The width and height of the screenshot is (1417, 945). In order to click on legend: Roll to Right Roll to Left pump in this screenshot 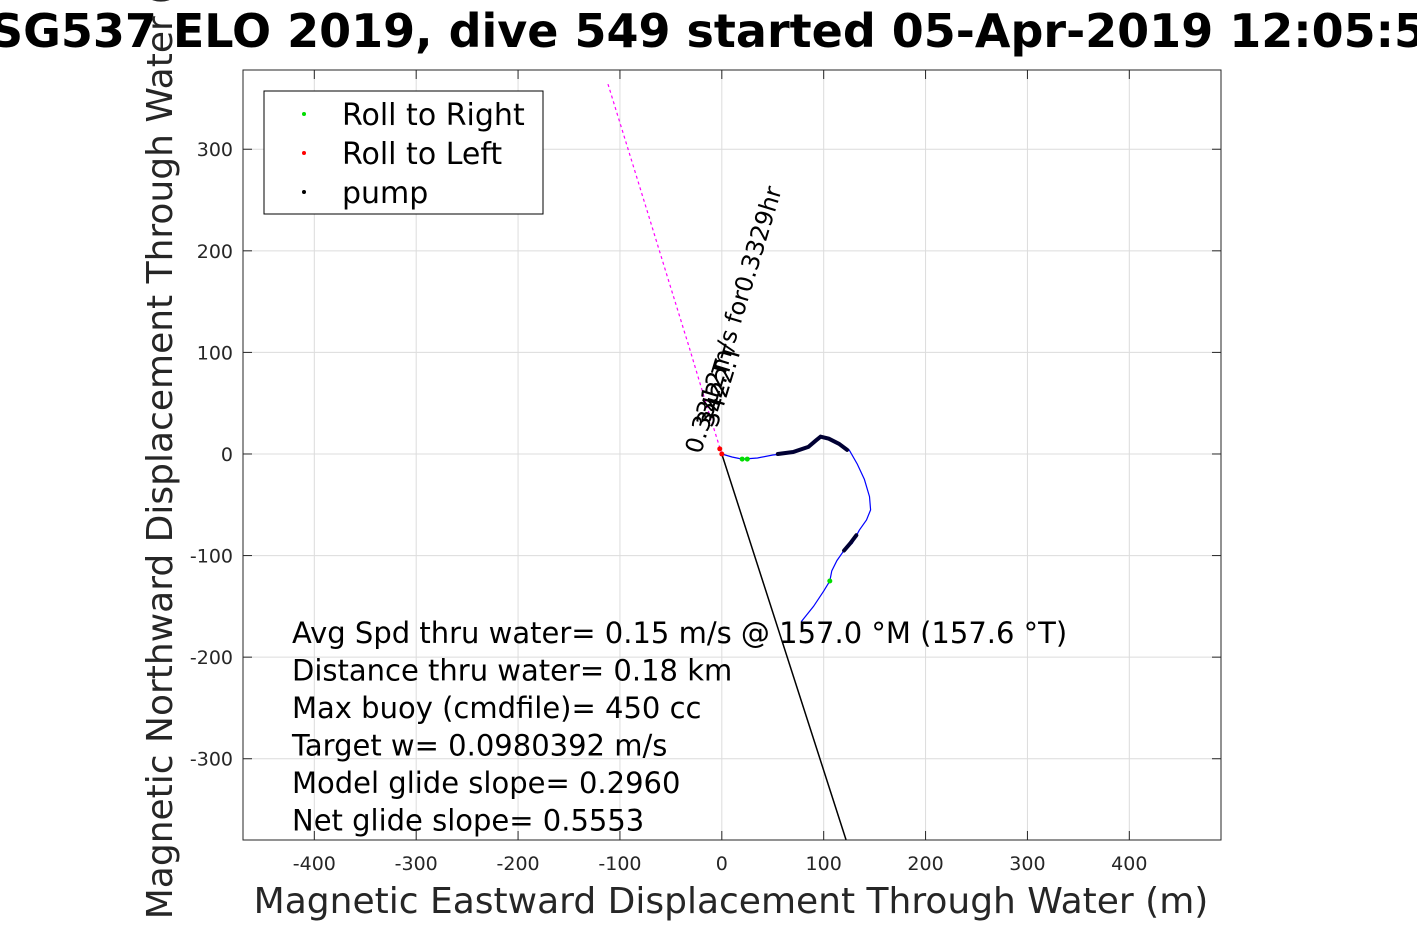, I will do `click(403, 152)`.